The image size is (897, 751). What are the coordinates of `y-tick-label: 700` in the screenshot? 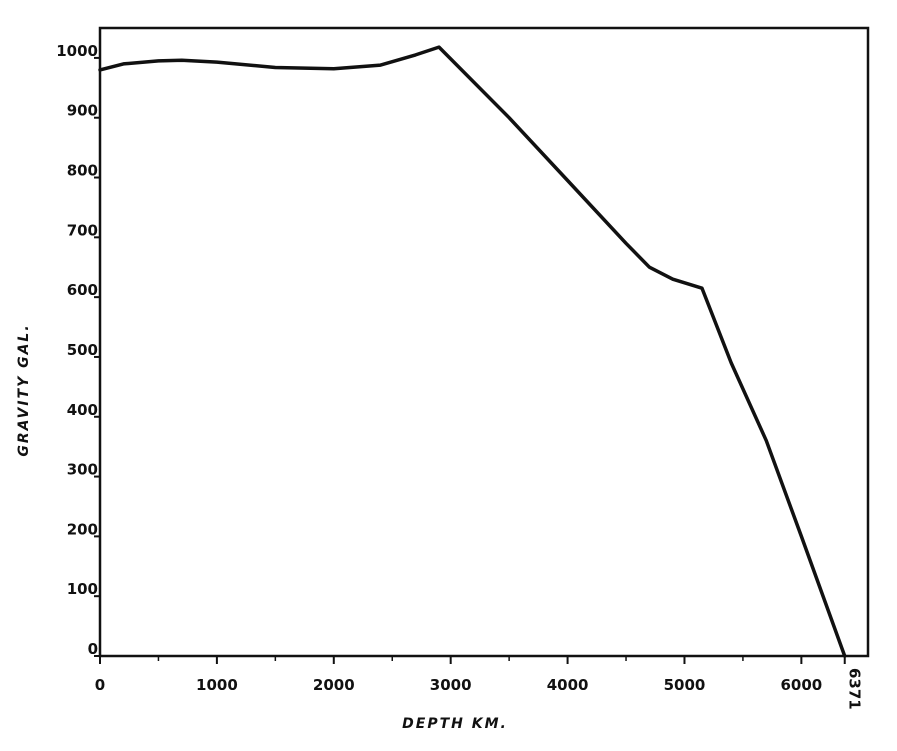 It's located at (82, 230).